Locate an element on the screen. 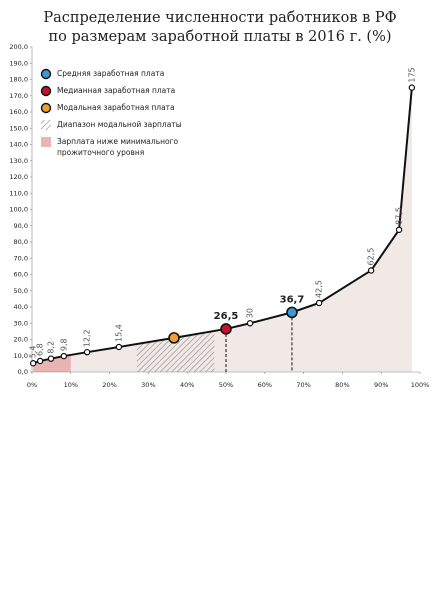 The height and width of the screenshot is (600, 440). data-label: 15,4 is located at coordinates (118, 333).